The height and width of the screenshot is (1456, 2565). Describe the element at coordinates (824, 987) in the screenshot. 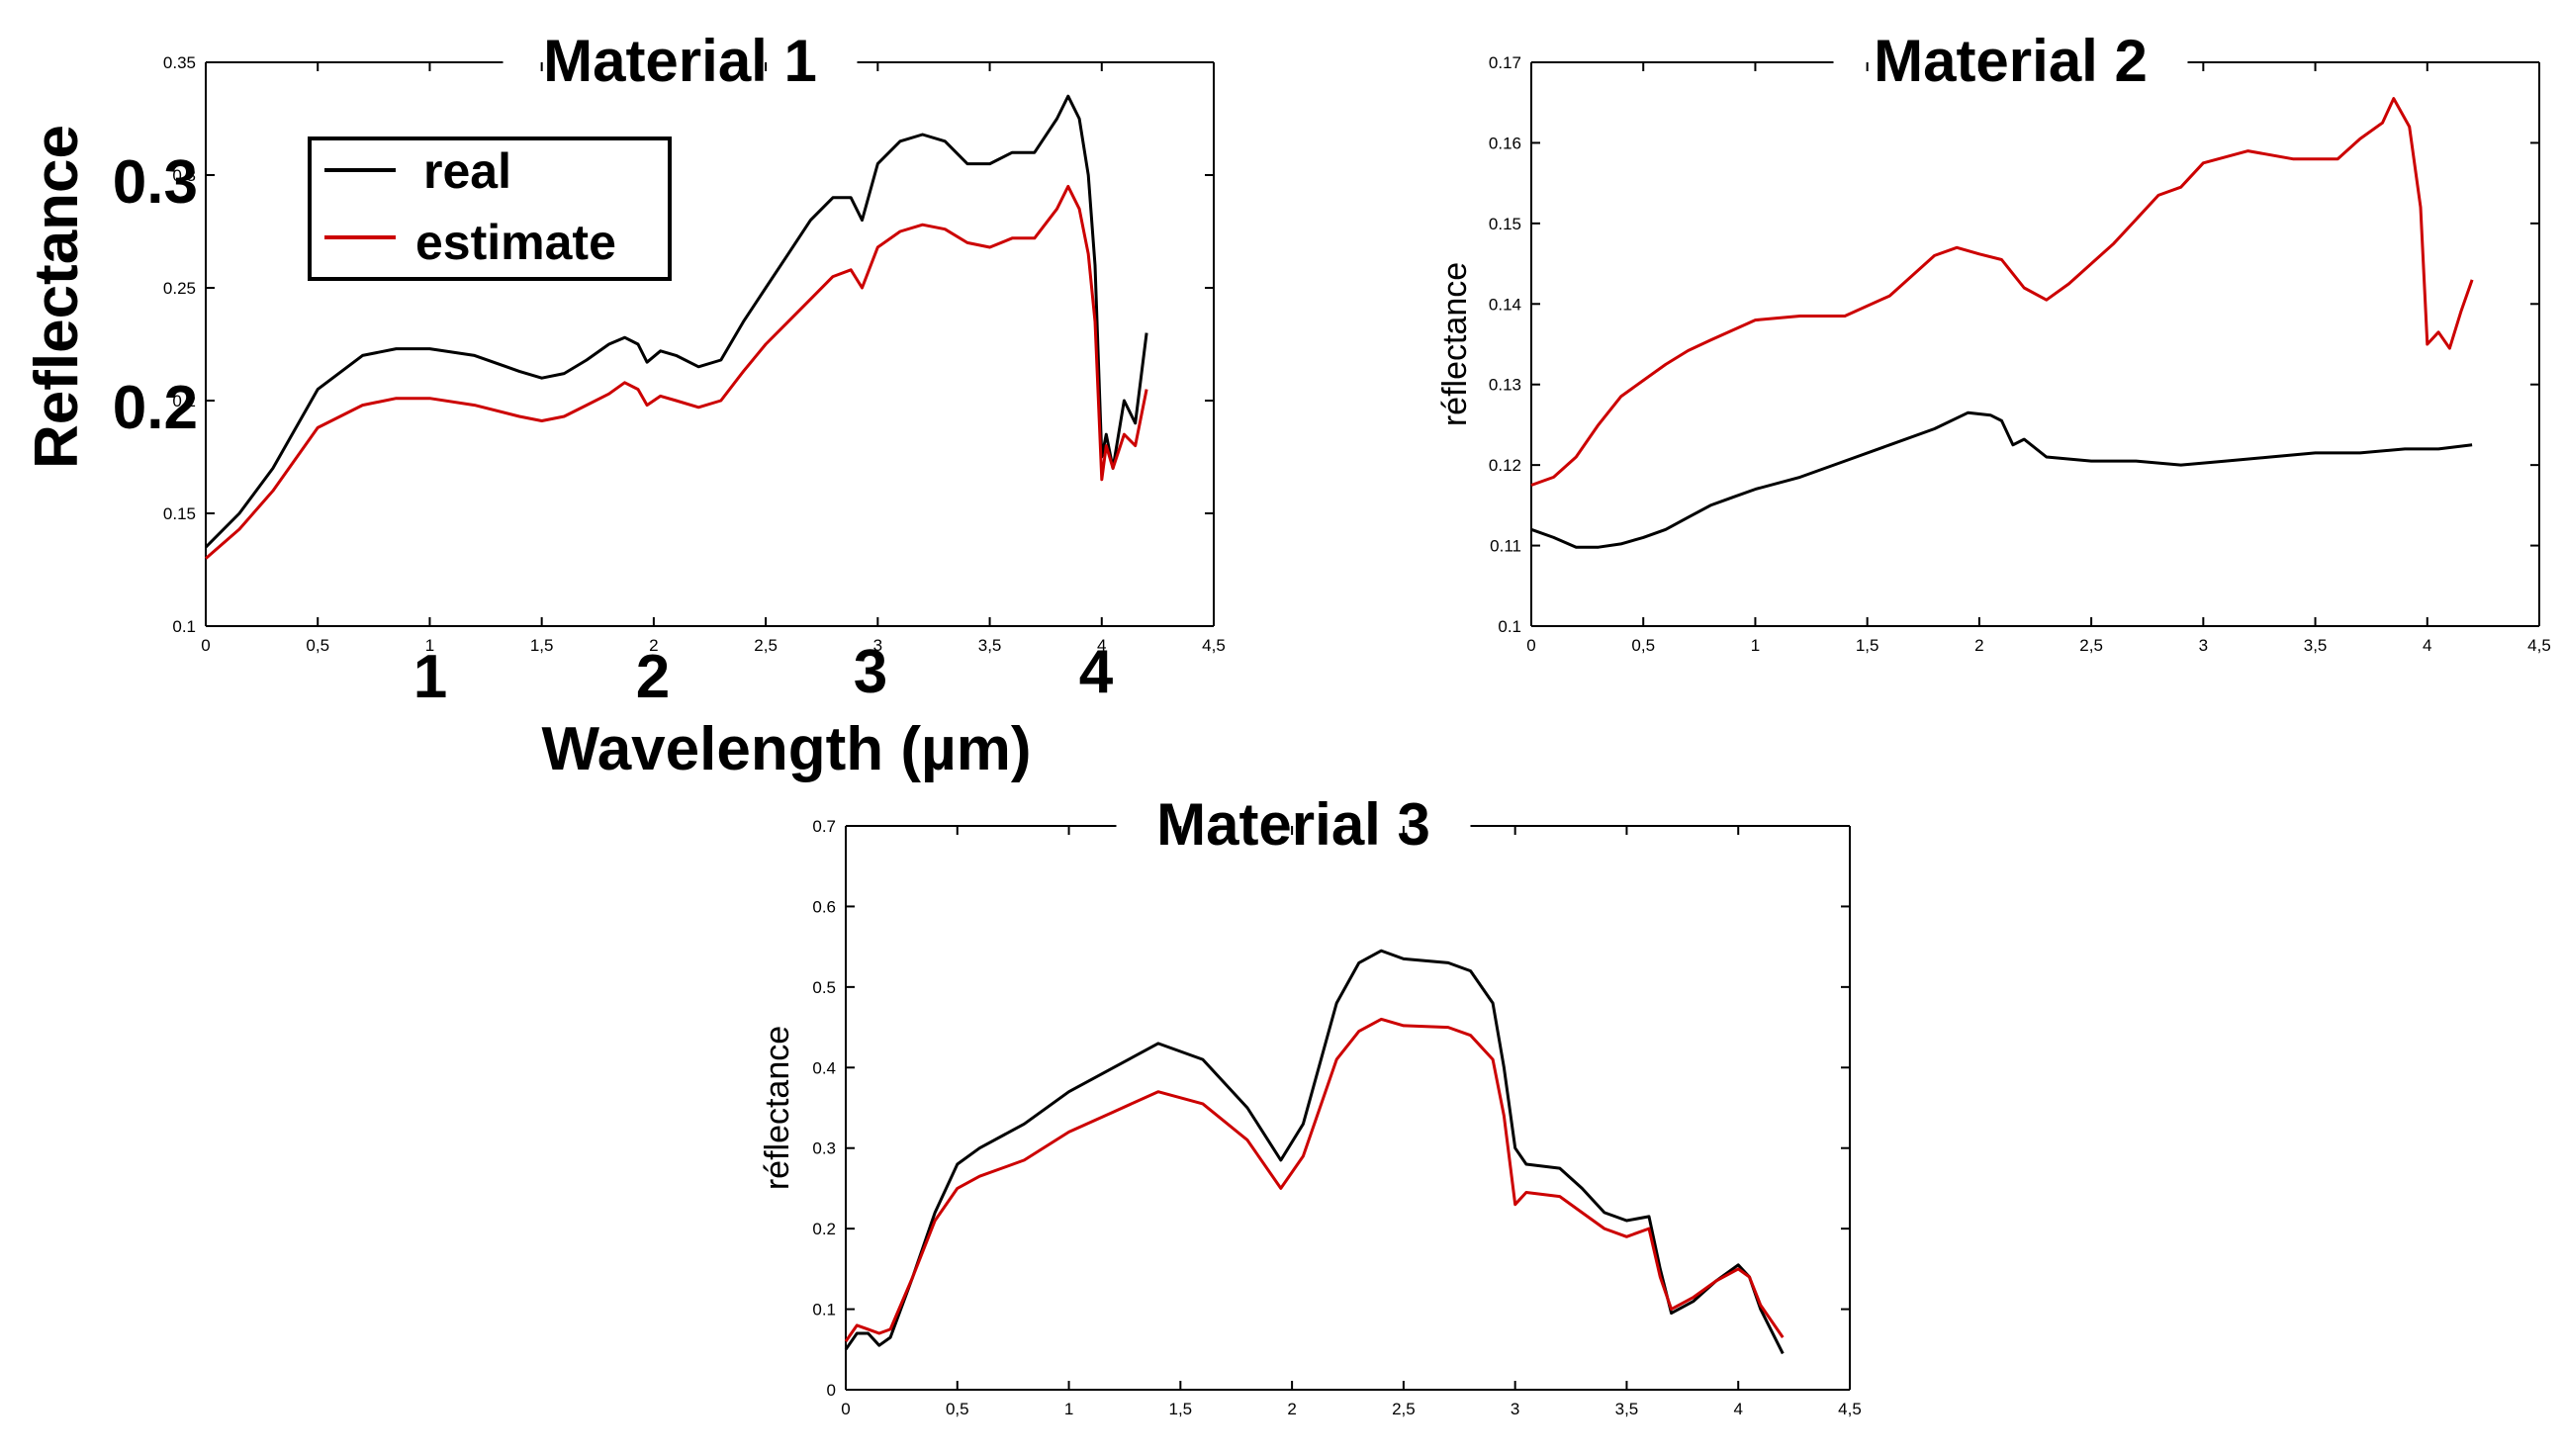

I see `y-tick-label: 0.5` at that location.